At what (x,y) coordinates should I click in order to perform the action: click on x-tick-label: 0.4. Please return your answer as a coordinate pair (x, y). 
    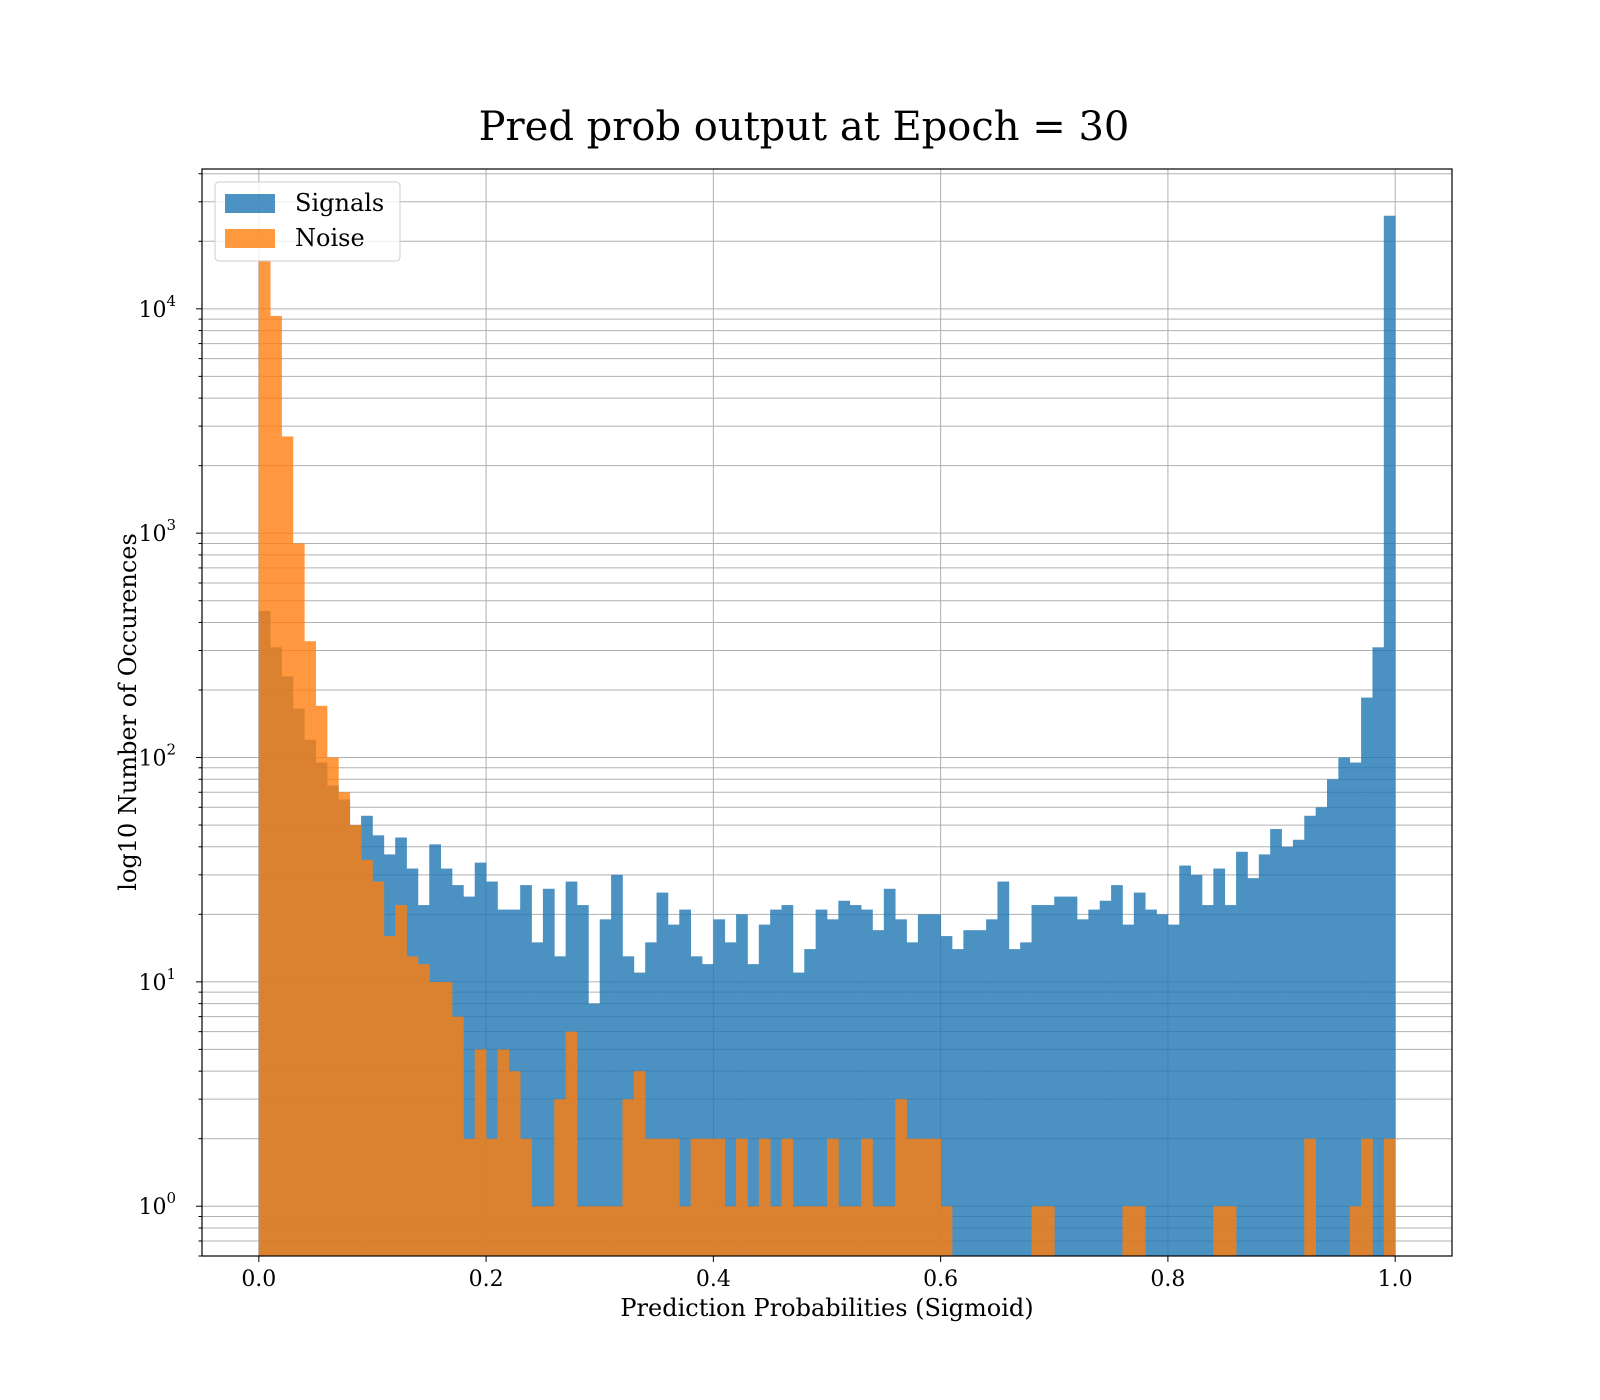
    Looking at the image, I should click on (713, 1279).